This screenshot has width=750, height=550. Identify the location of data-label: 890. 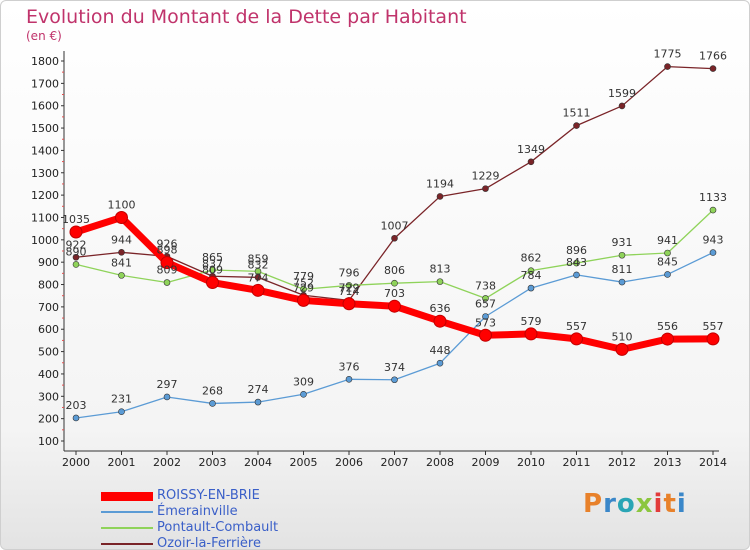
(76, 251).